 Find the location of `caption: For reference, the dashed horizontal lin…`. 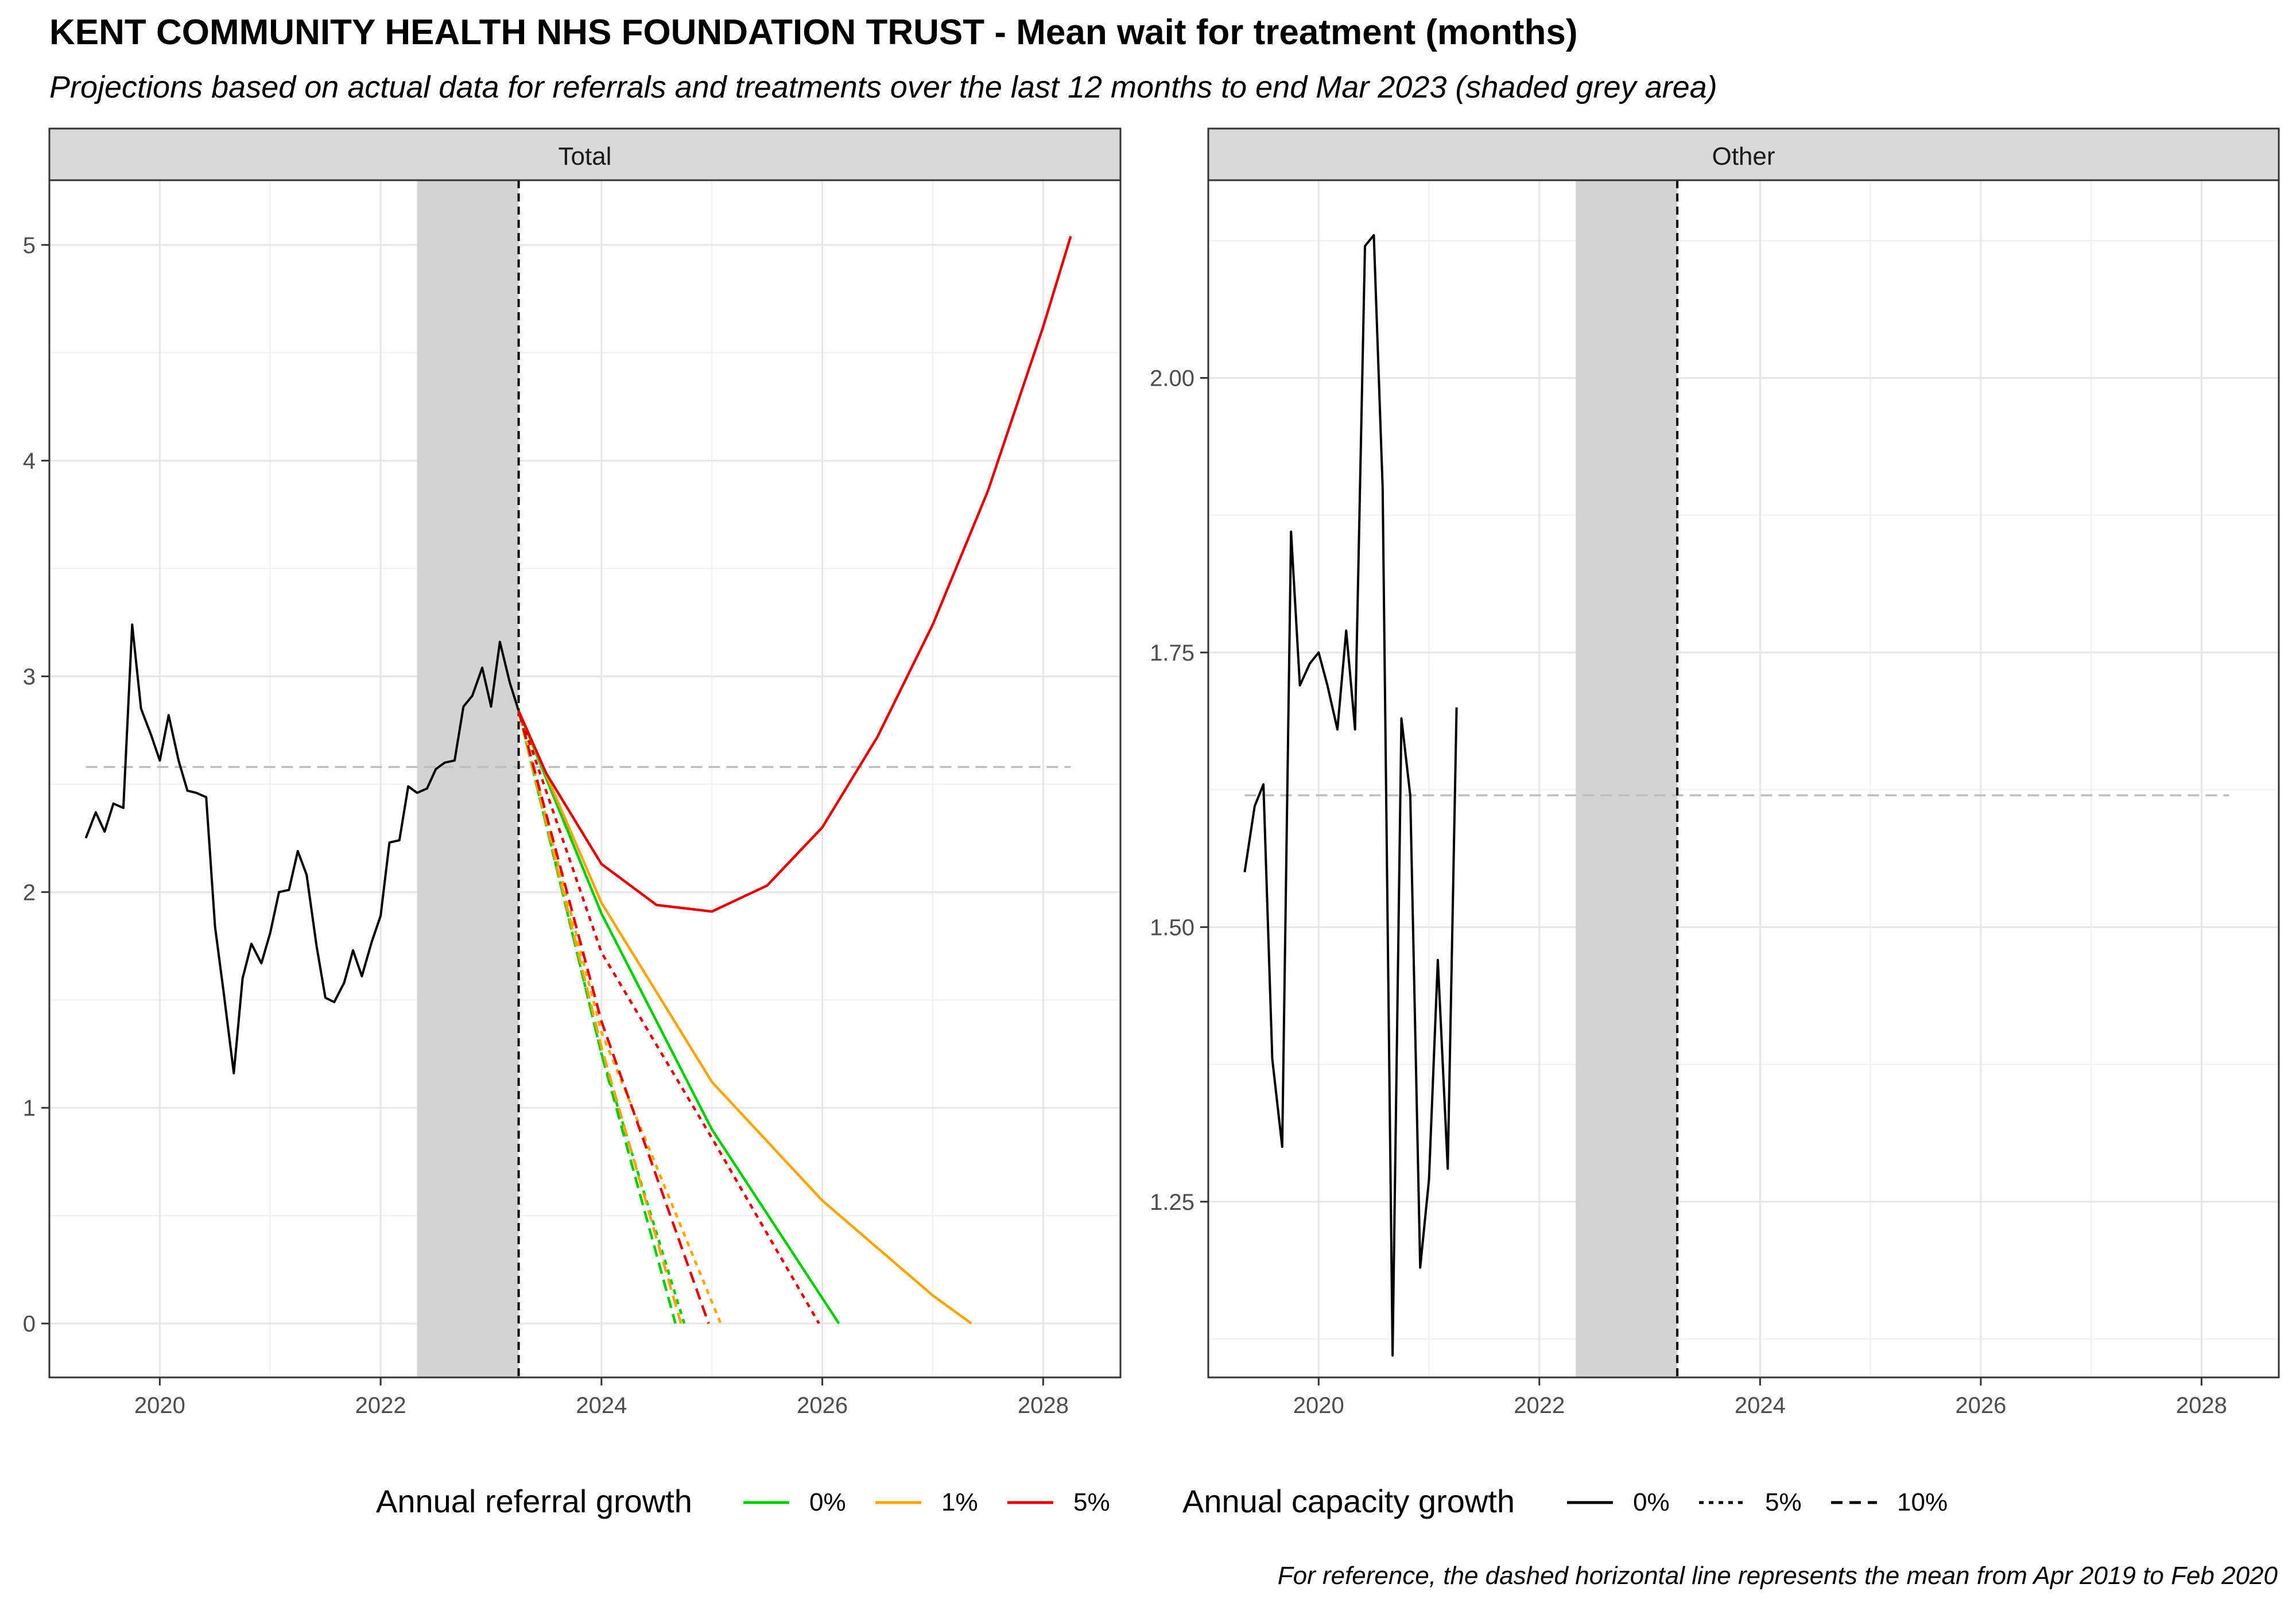

caption: For reference, the dashed horizontal lin… is located at coordinates (1778, 1576).